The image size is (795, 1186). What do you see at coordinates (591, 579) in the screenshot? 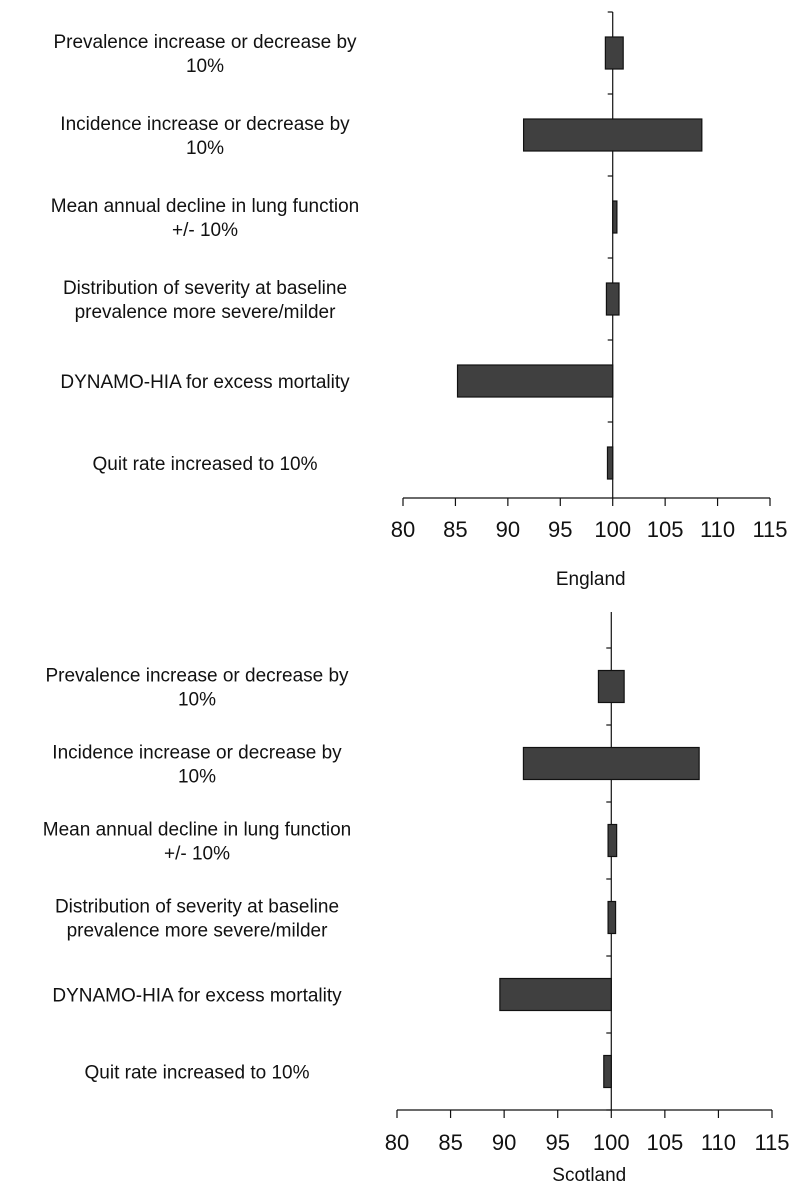
I see `x-axis-title: England` at bounding box center [591, 579].